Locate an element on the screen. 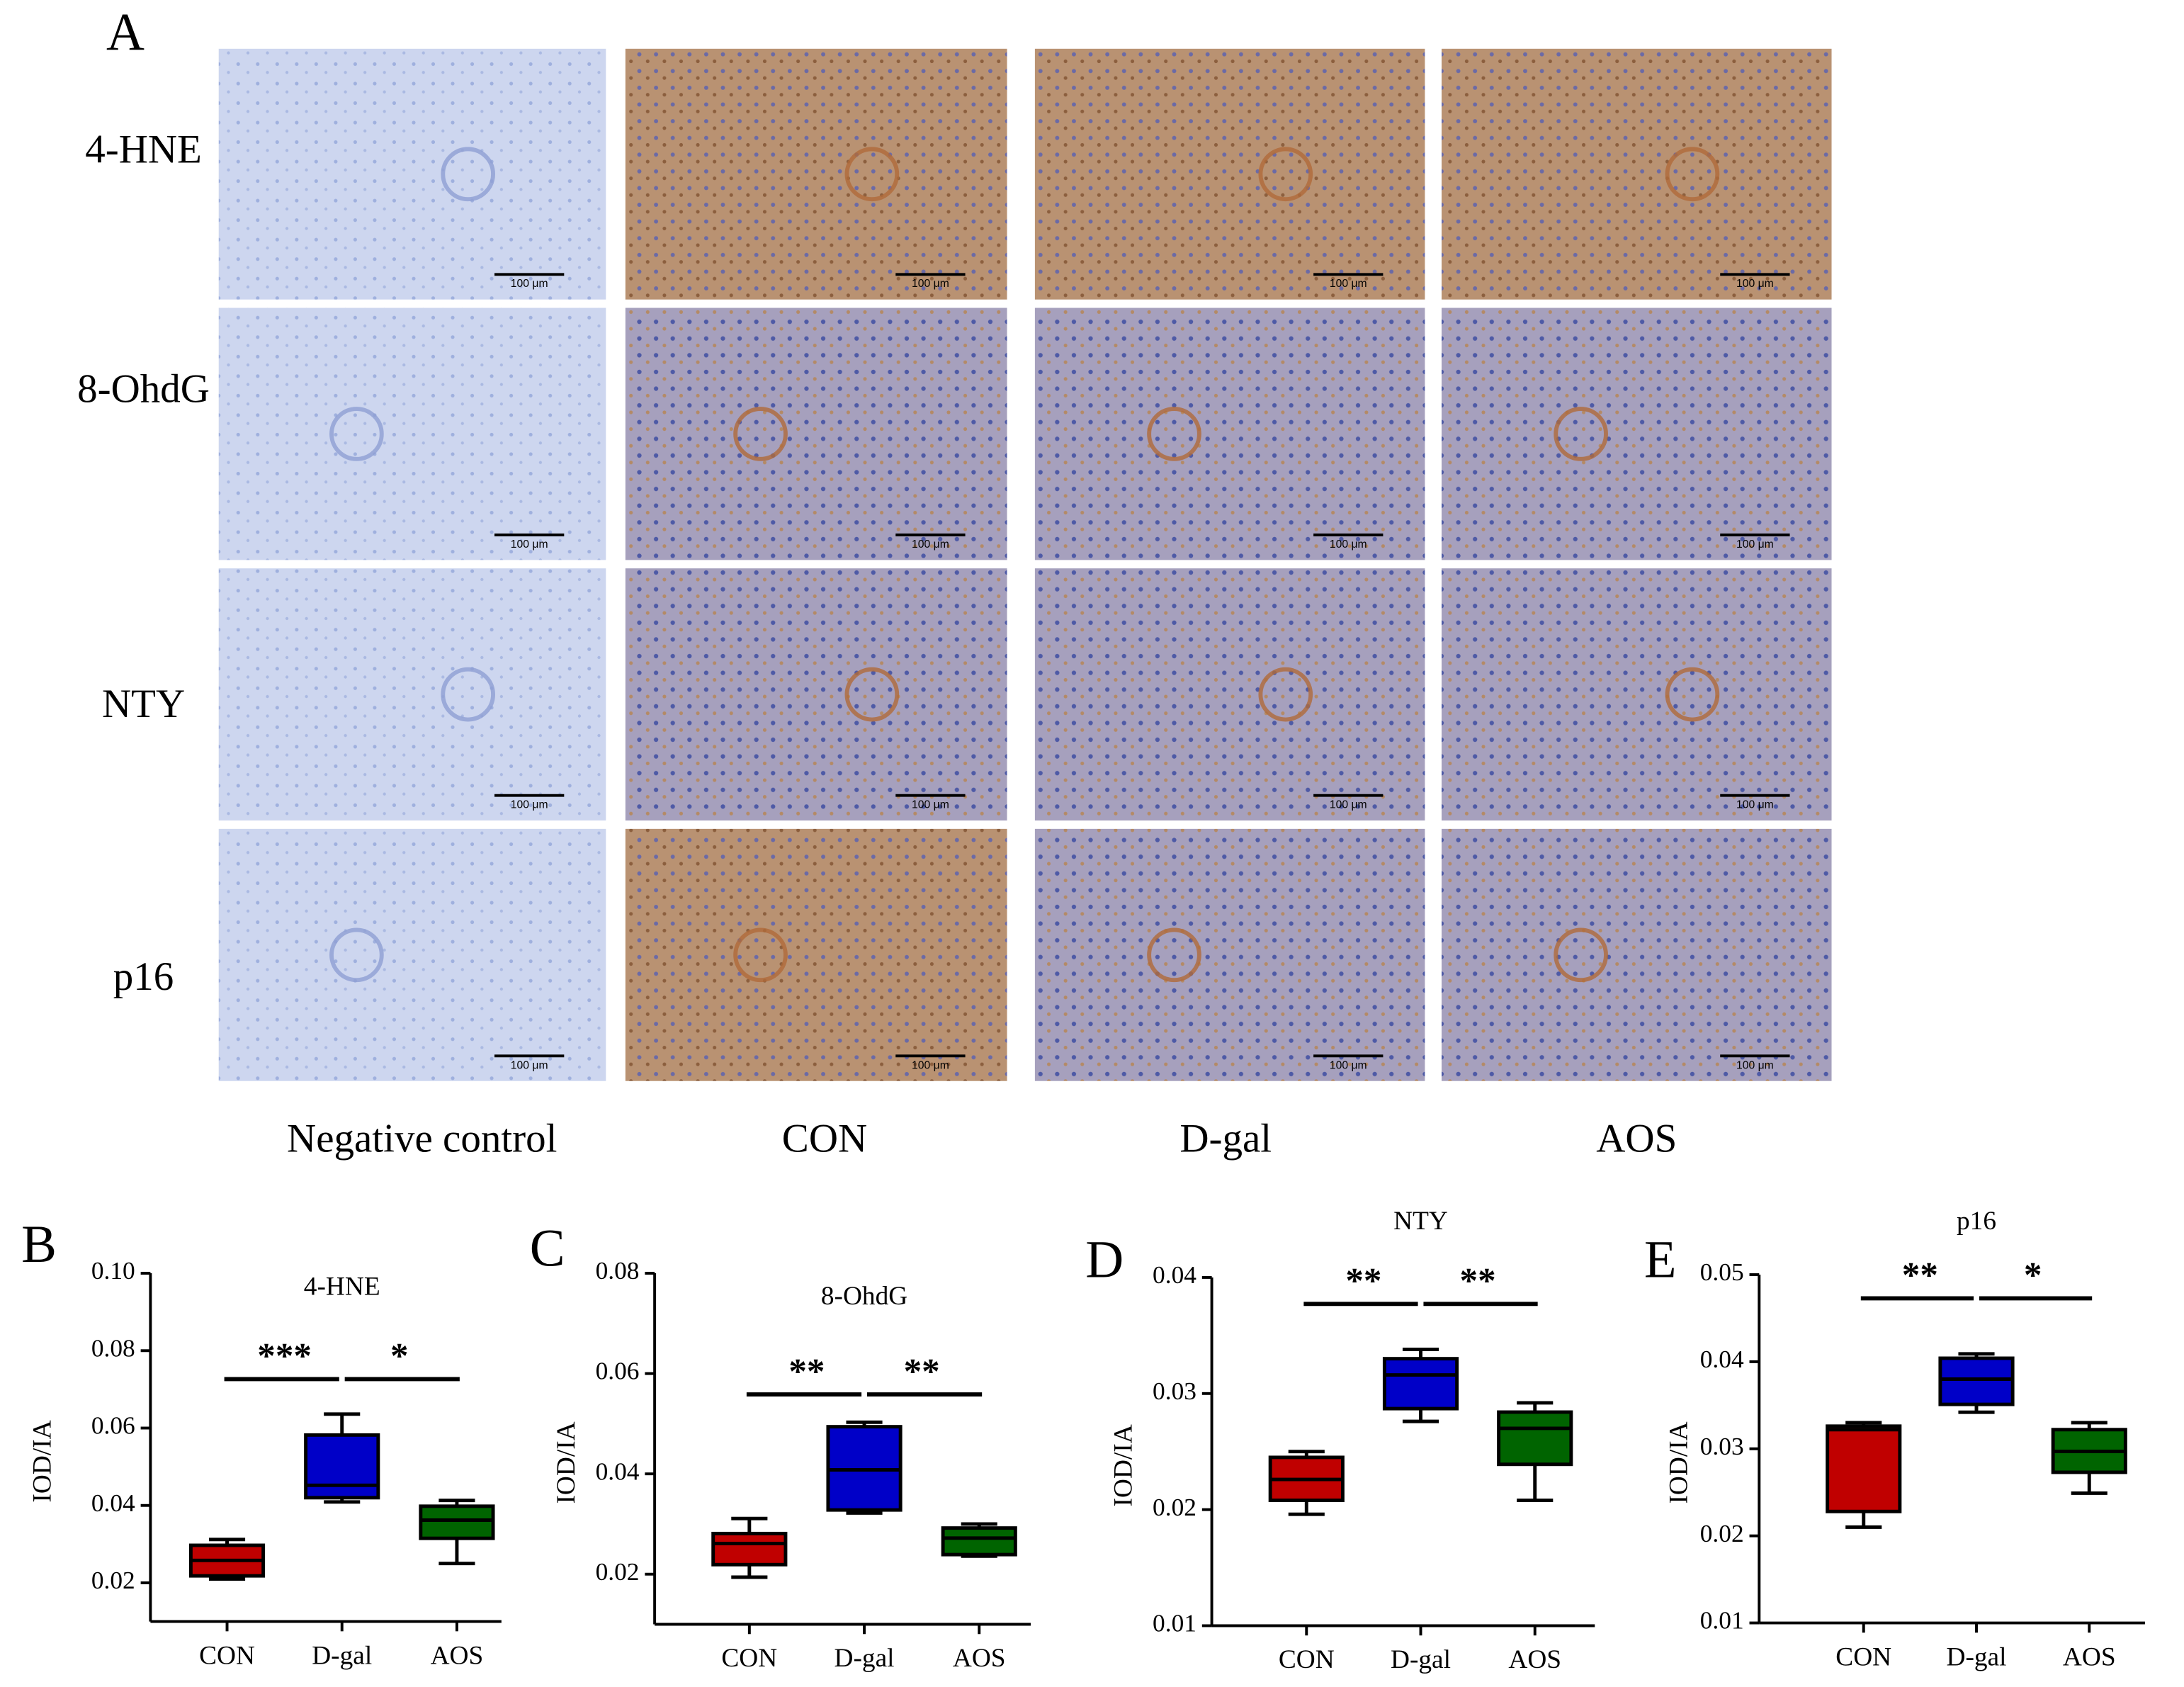  panel-label: A is located at coordinates (125, 33).